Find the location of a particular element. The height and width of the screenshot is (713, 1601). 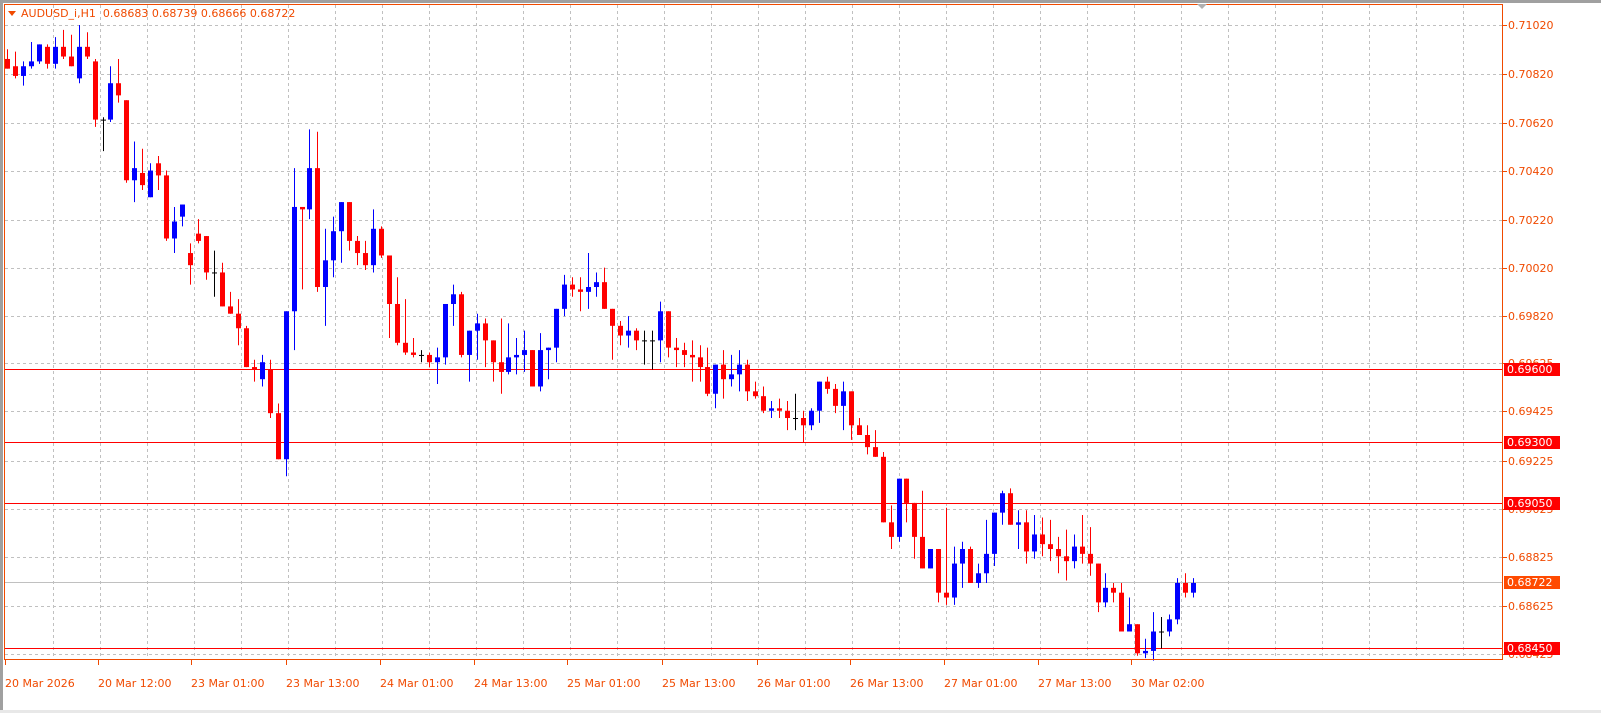

time-axis-label: 27 Mar 13:00 is located at coordinates (1075, 683).